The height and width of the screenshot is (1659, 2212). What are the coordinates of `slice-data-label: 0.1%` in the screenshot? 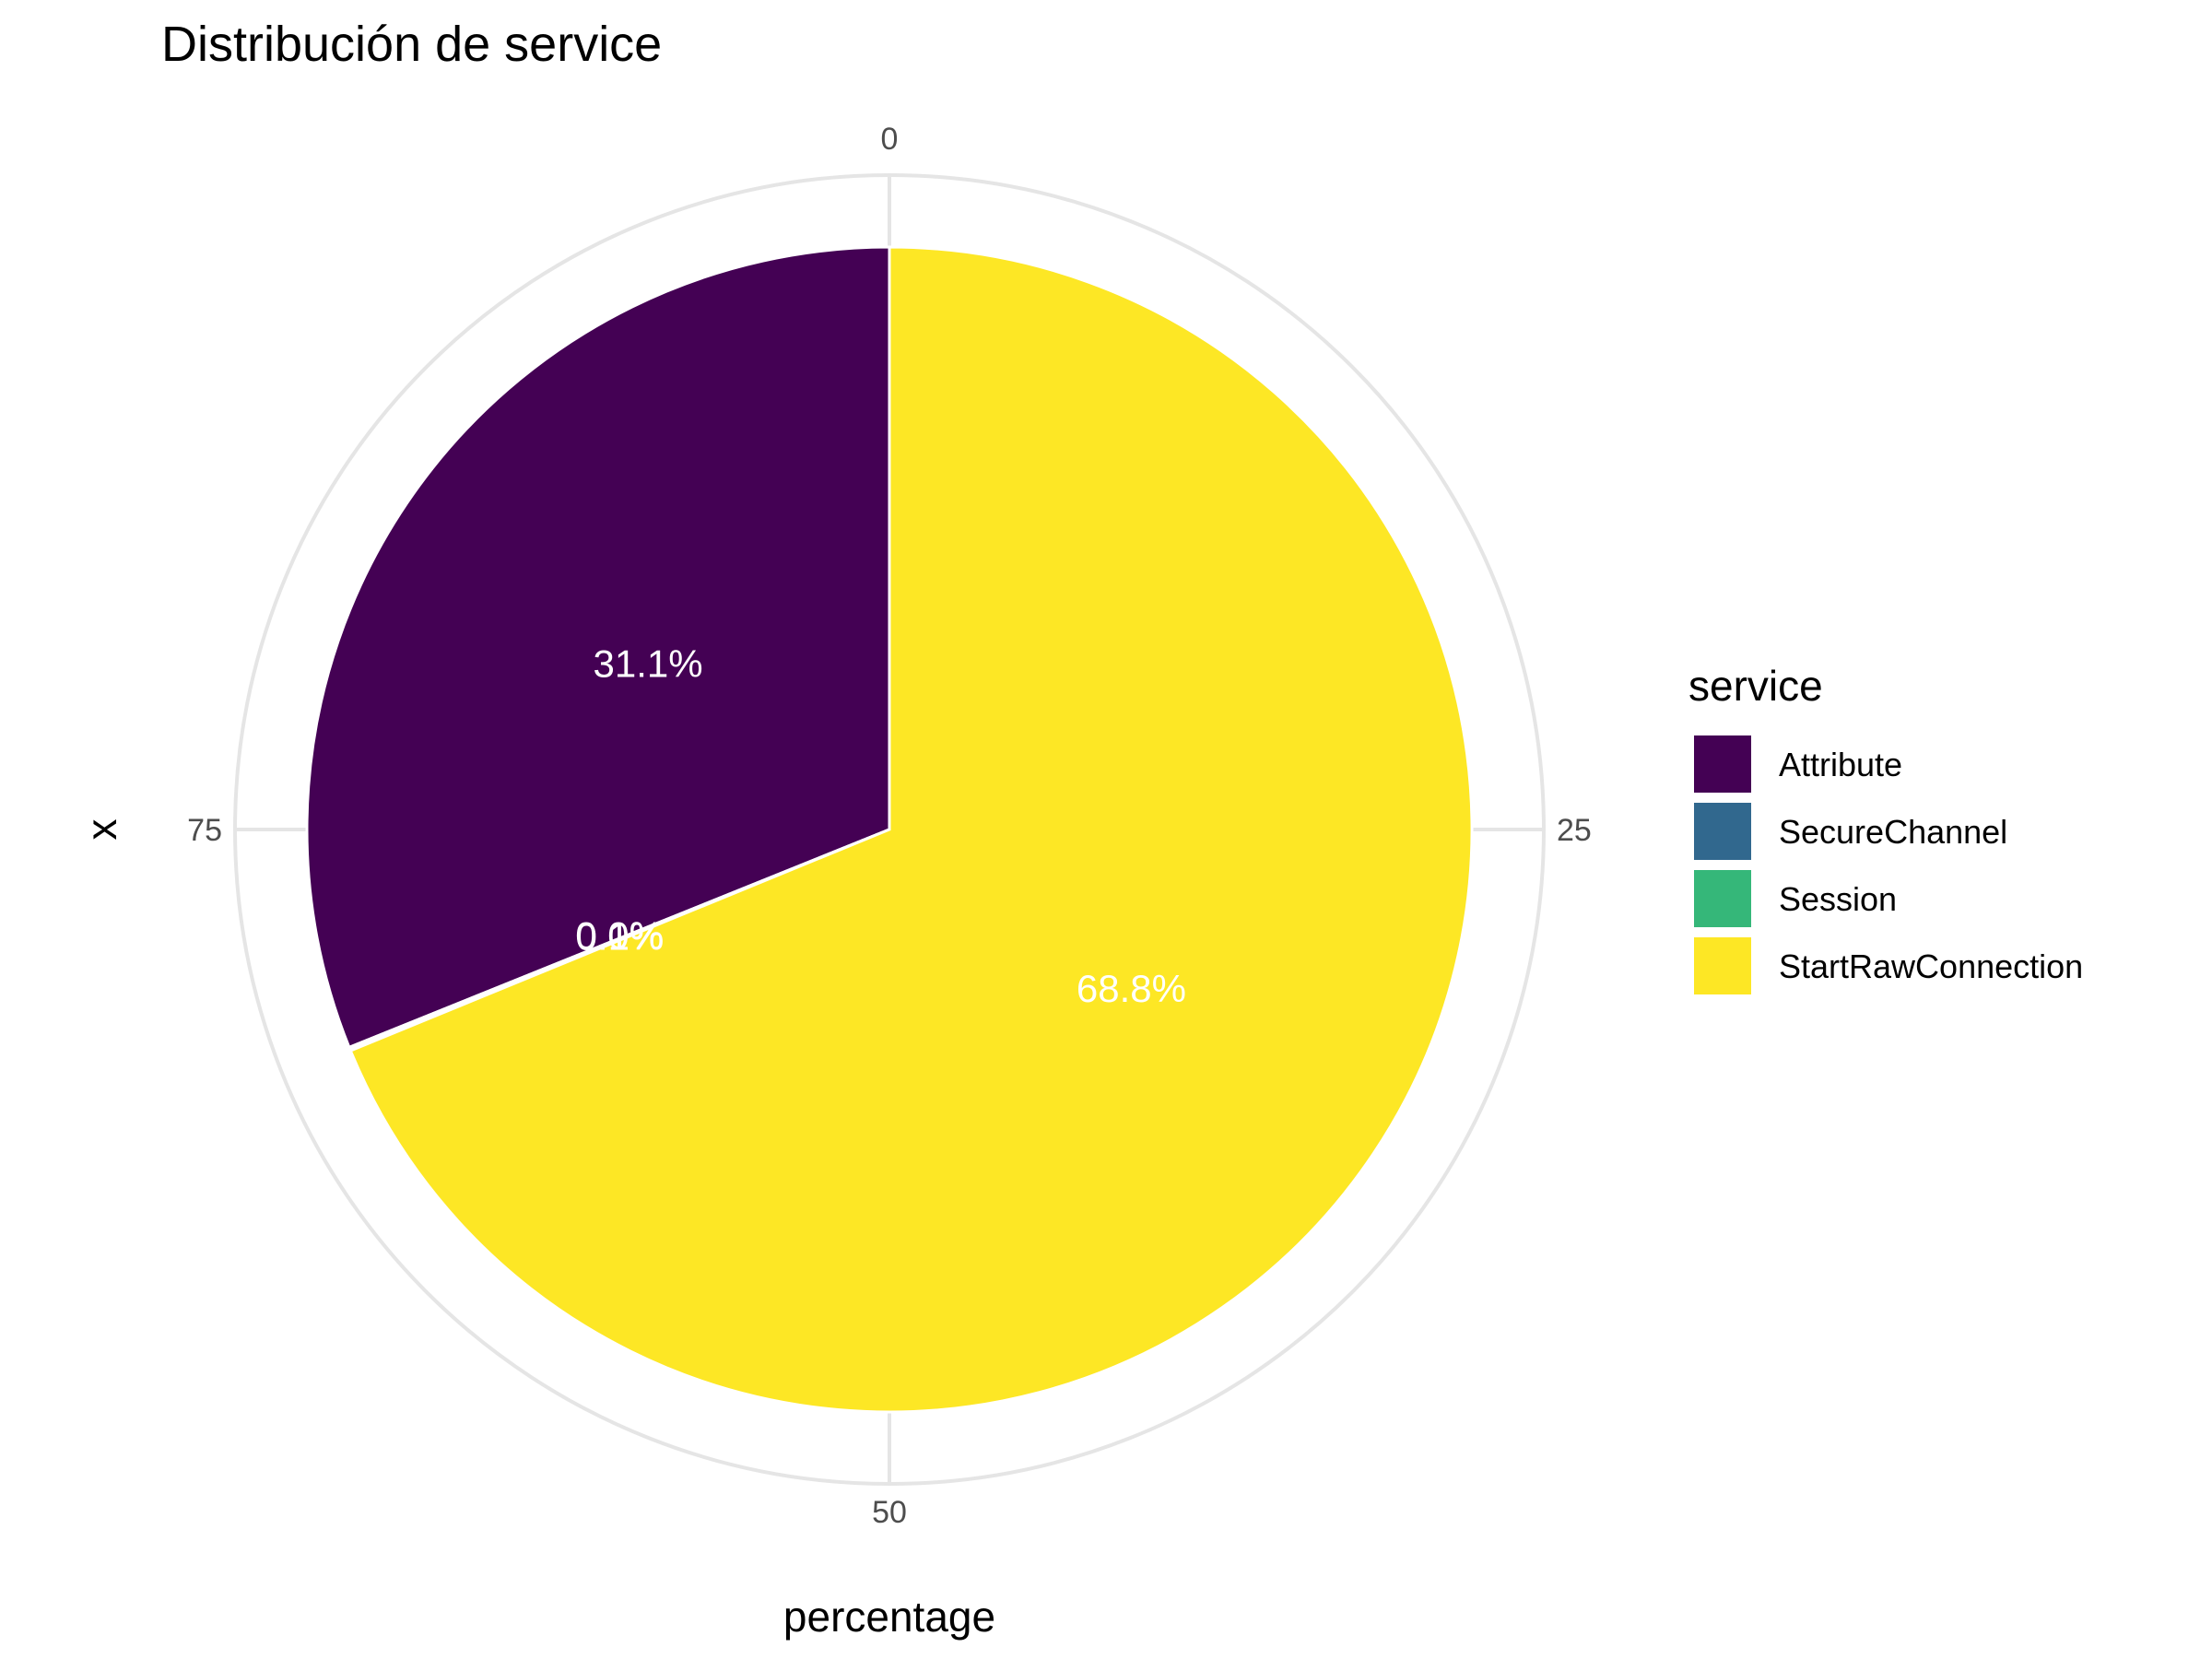 It's located at (620, 937).